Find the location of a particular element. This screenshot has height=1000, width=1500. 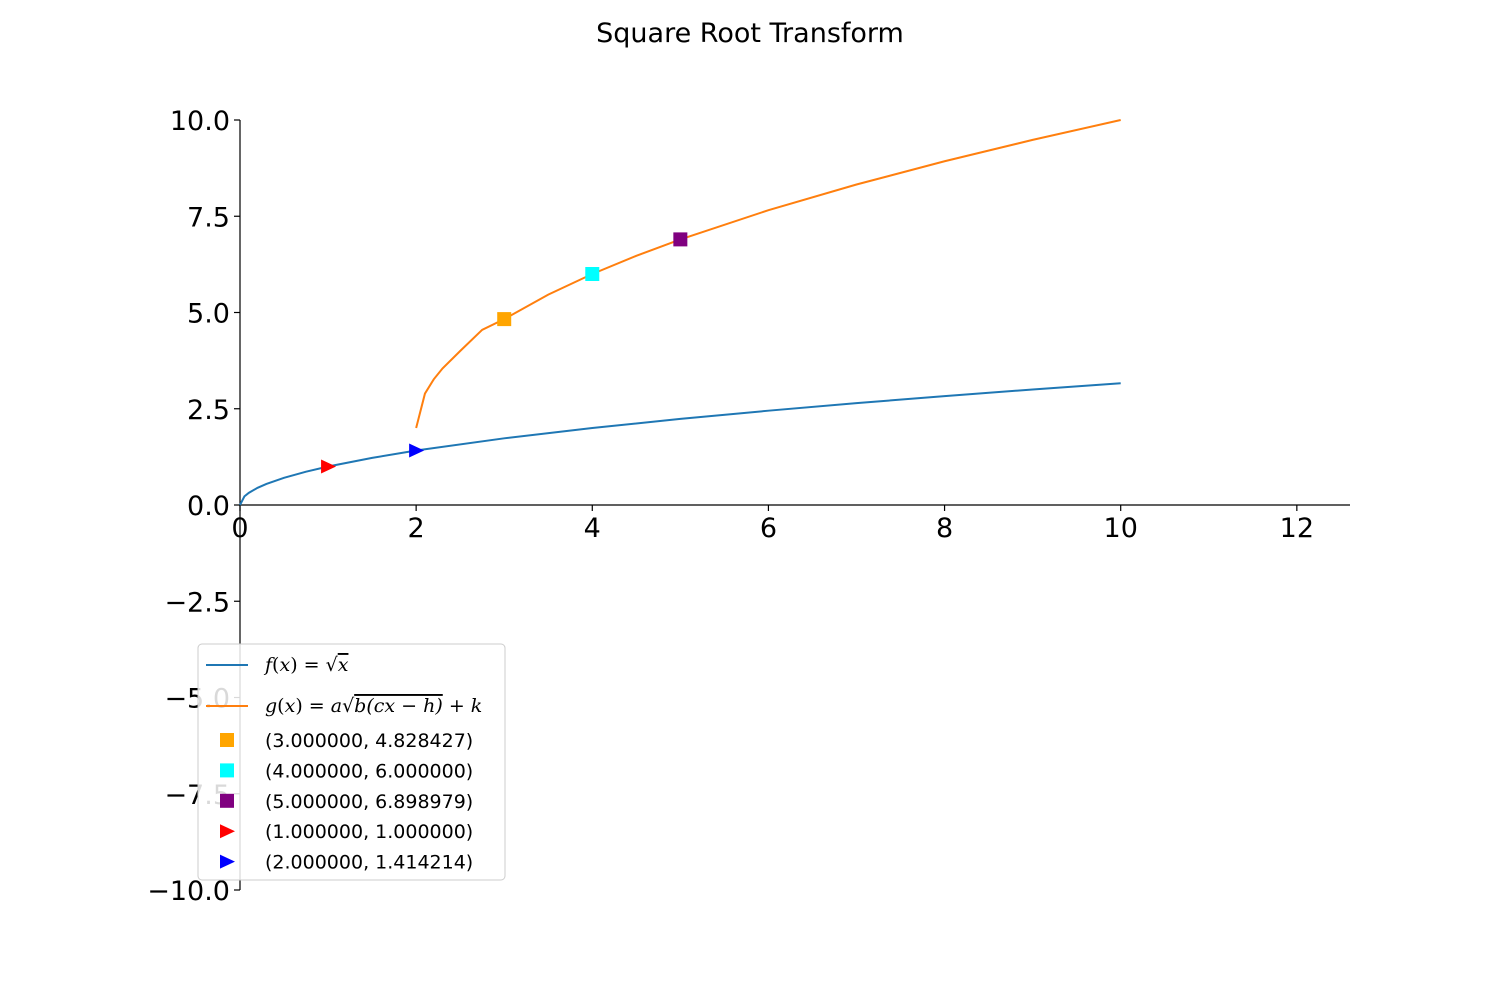

x-tick-label: 0 is located at coordinates (239, 528).